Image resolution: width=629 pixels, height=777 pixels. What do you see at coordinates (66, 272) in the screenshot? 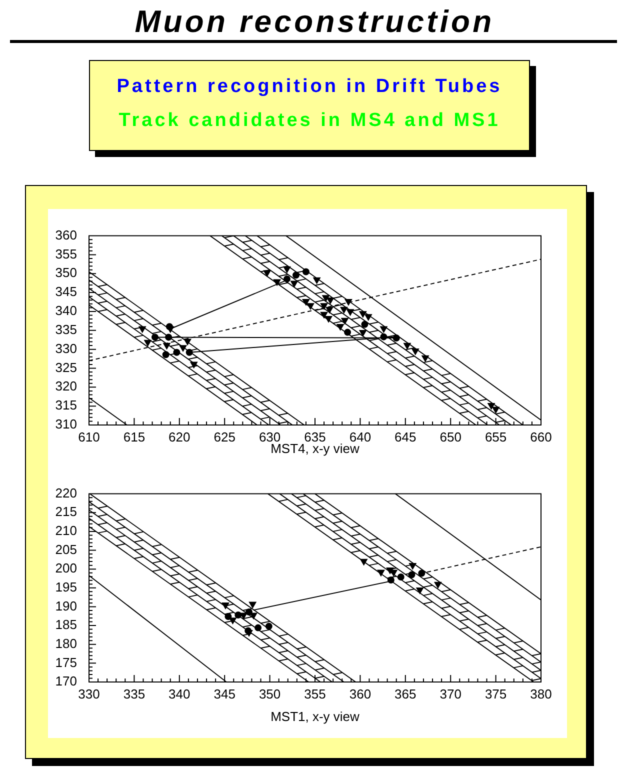
I see `y-tick-label: 350` at bounding box center [66, 272].